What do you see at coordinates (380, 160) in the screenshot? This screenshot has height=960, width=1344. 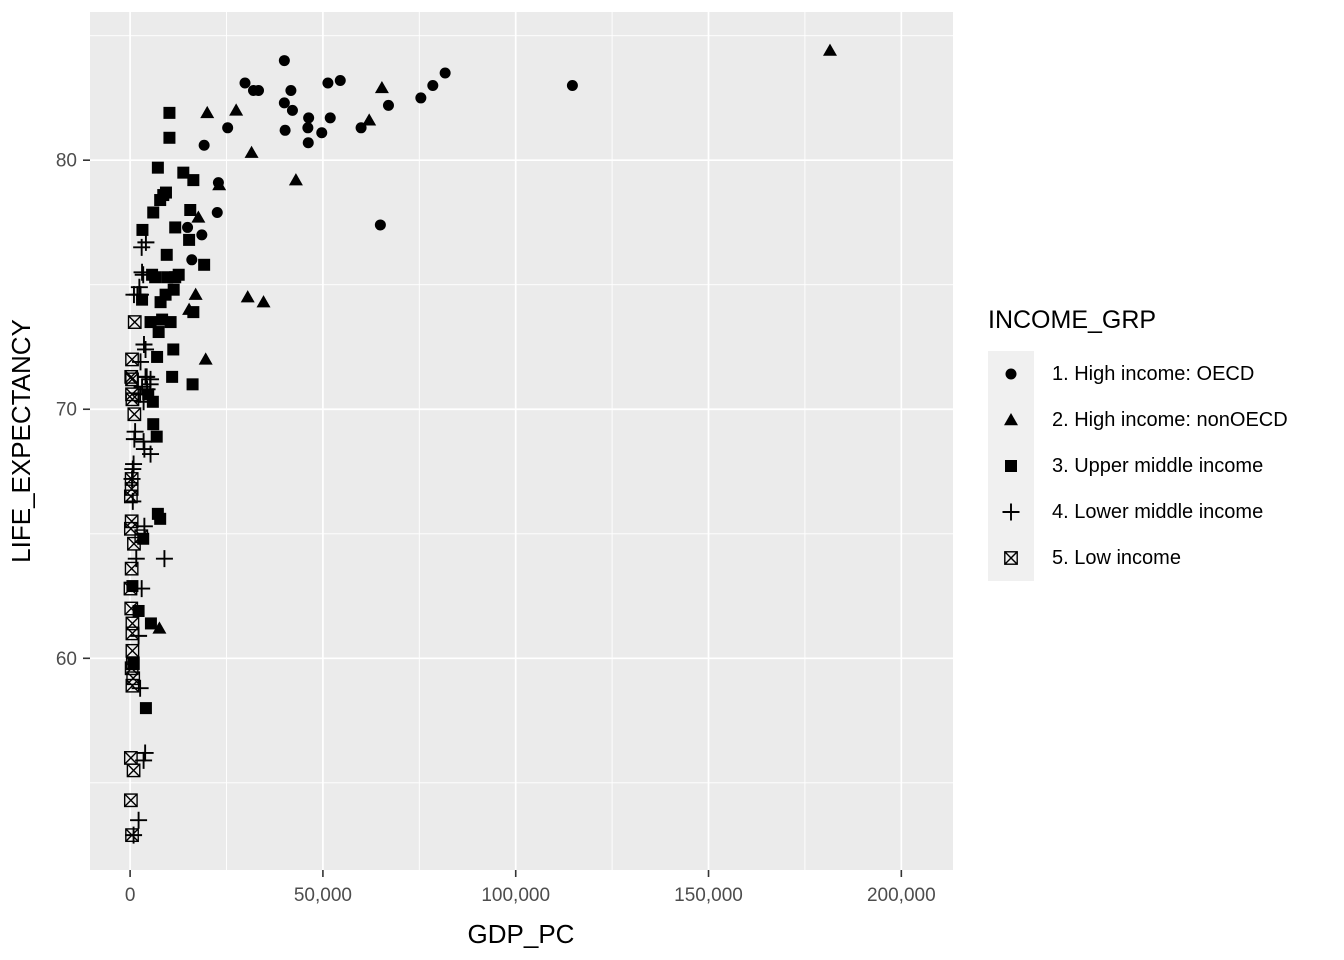 I see `series-circle` at bounding box center [380, 160].